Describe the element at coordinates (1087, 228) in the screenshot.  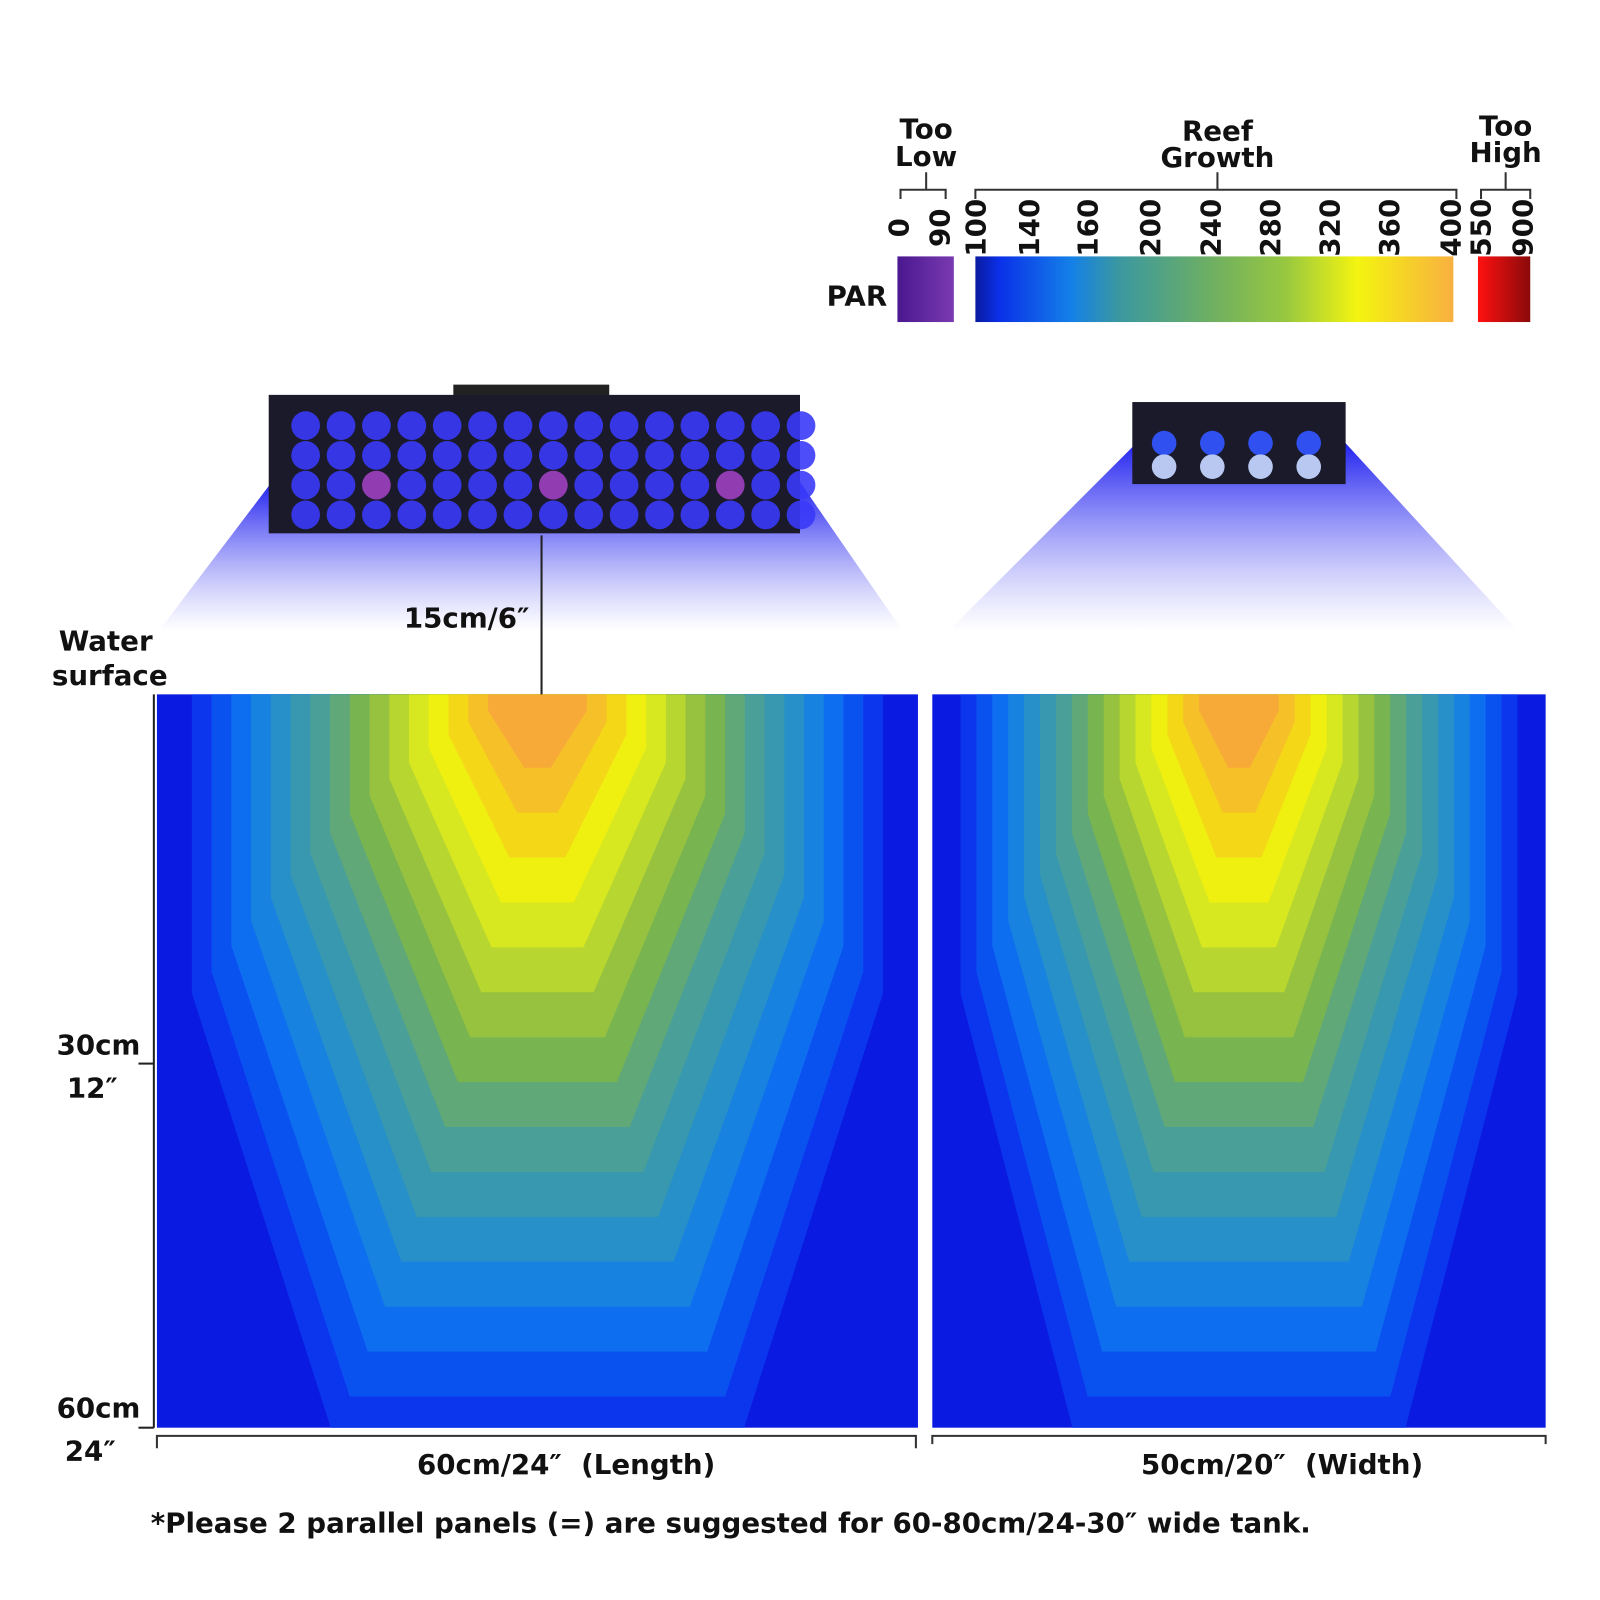
I see `legend-tick-label: 160` at that location.